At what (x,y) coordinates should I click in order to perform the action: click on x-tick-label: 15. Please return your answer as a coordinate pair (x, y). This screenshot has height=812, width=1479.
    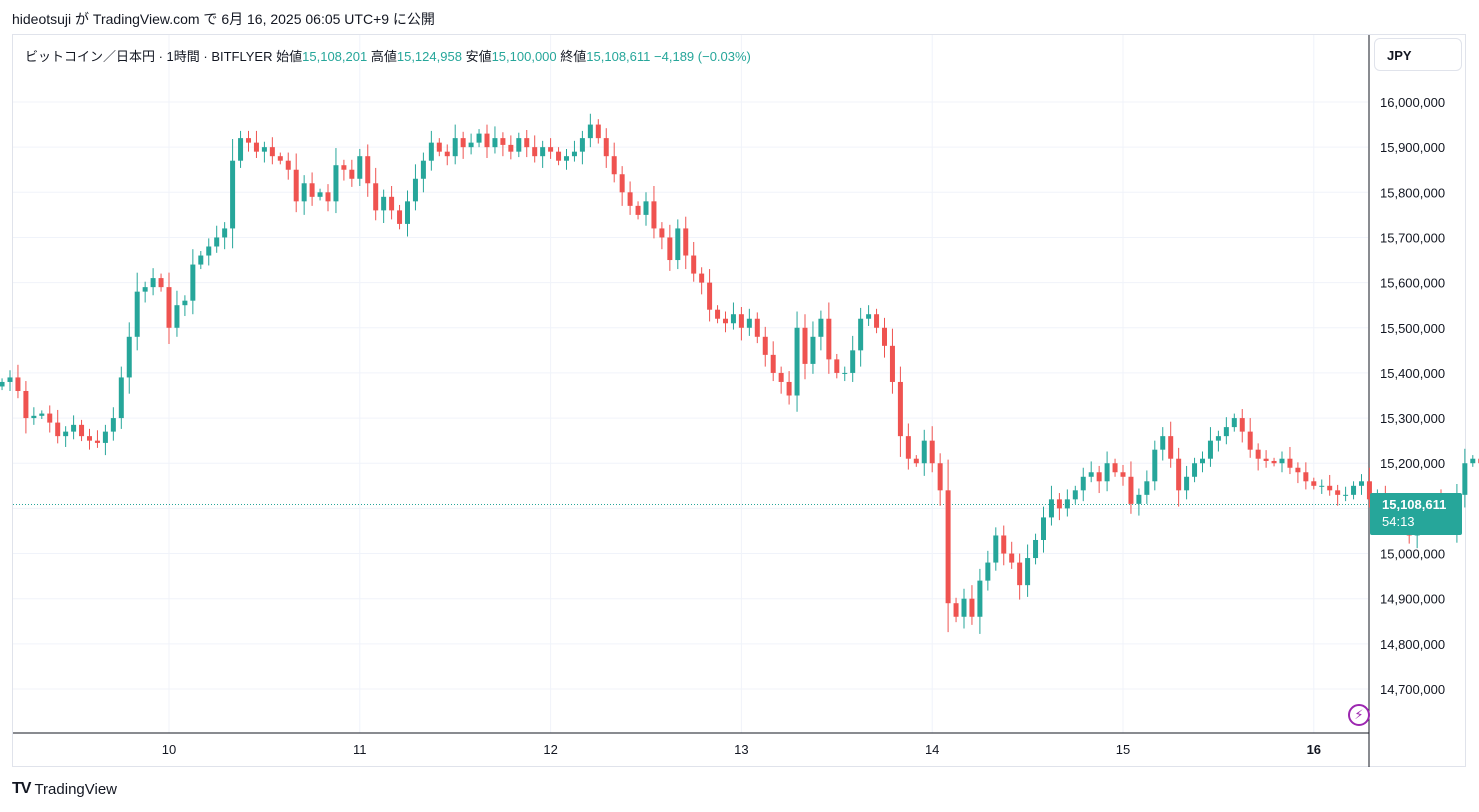
    Looking at the image, I should click on (1123, 749).